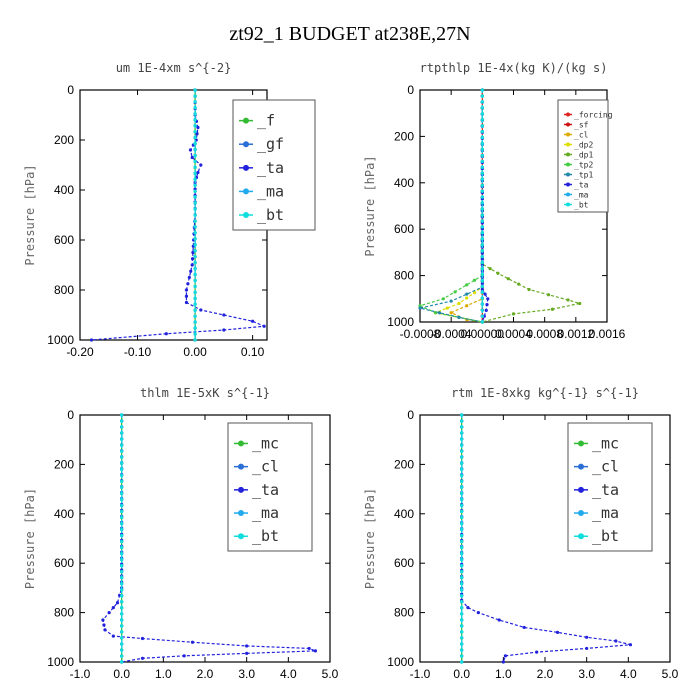 The height and width of the screenshot is (700, 700). I want to click on y-tick-label: 600, so click(64, 563).